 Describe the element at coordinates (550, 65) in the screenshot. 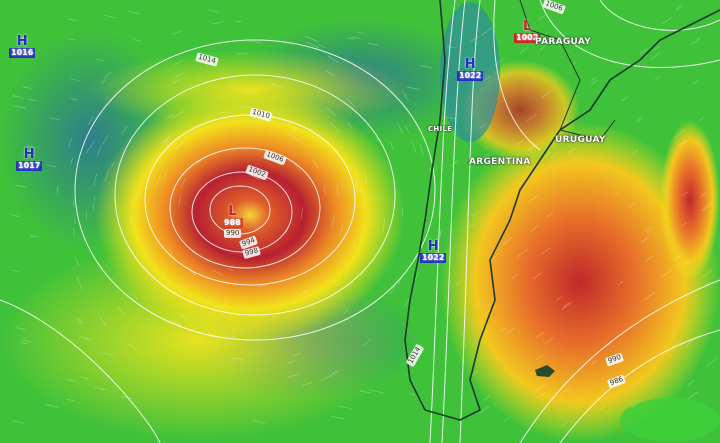

I see `border-paraguay` at that location.